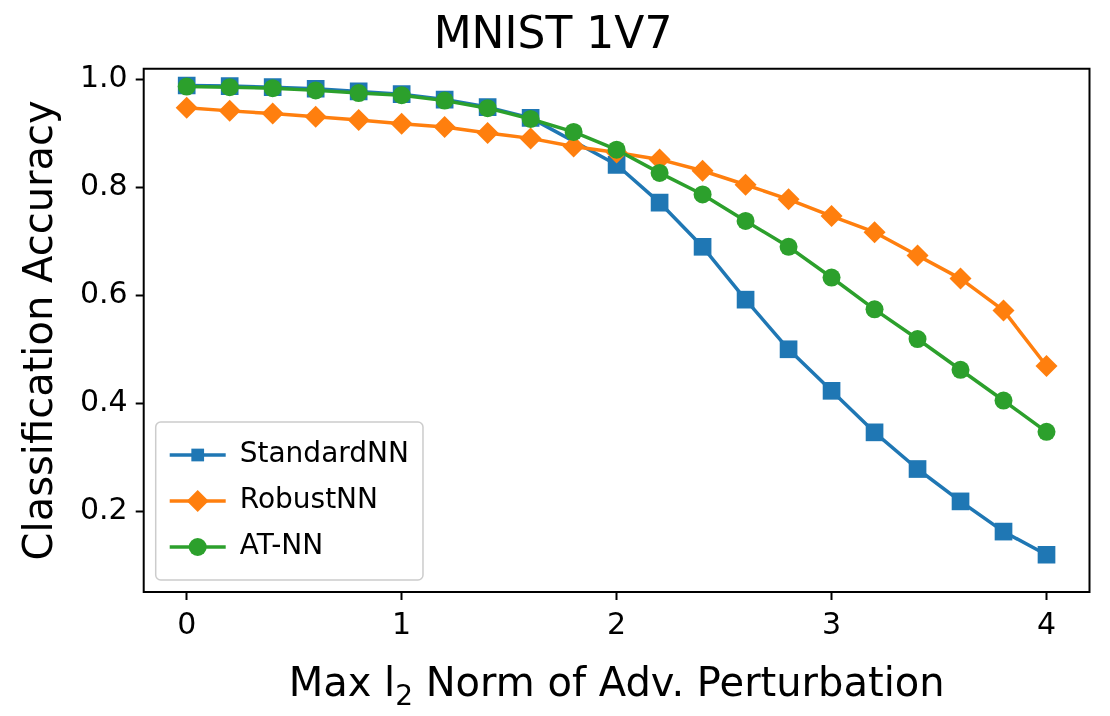 This screenshot has width=1110, height=716. Describe the element at coordinates (103, 401) in the screenshot. I see `y-tick-label: 0.4` at that location.